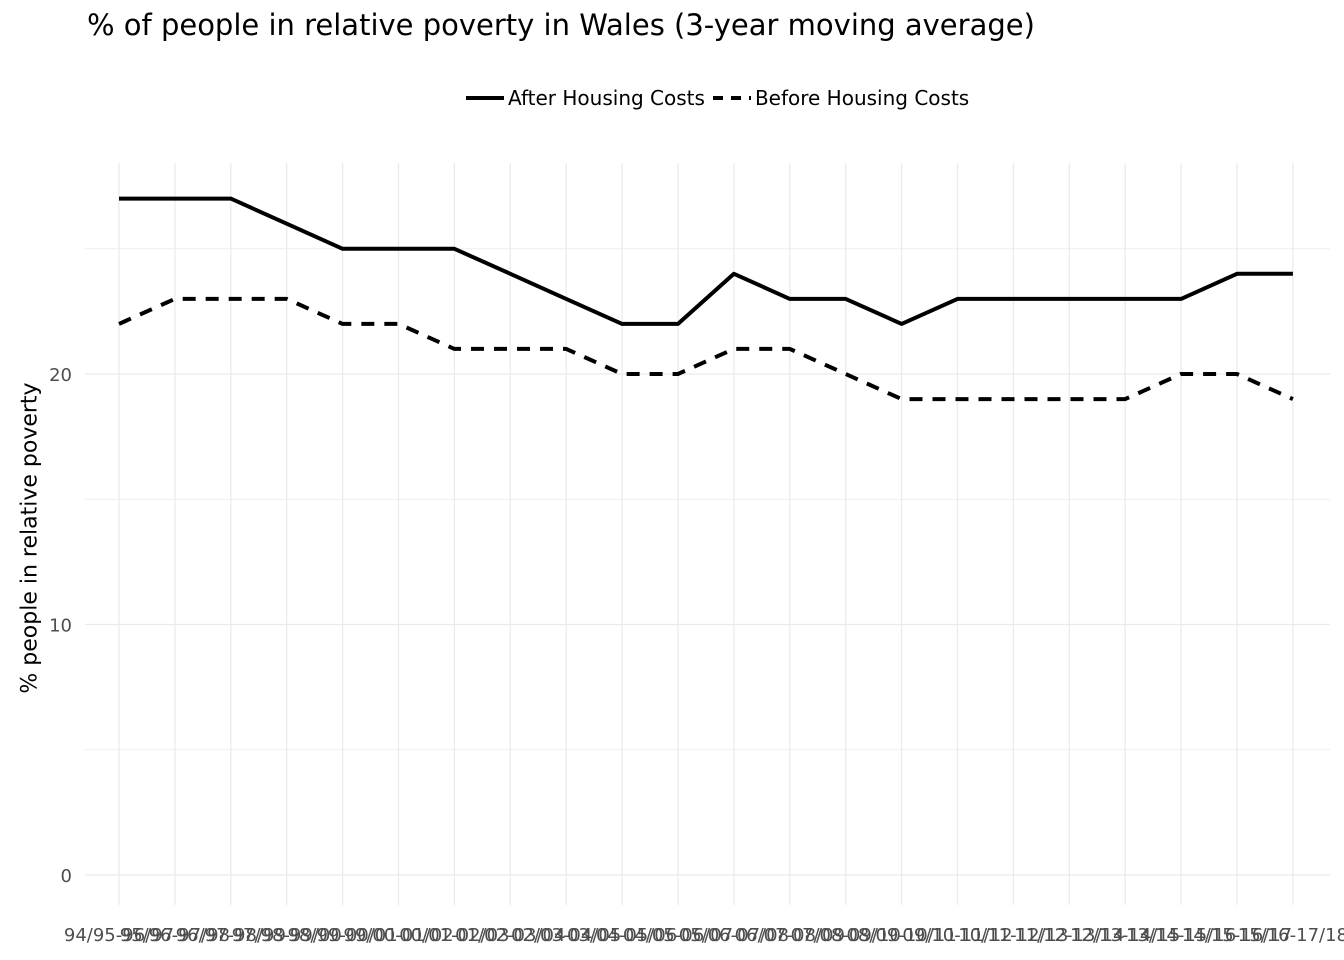  What do you see at coordinates (706, 261) in the screenshot?
I see `series-line-after-housing-costs` at bounding box center [706, 261].